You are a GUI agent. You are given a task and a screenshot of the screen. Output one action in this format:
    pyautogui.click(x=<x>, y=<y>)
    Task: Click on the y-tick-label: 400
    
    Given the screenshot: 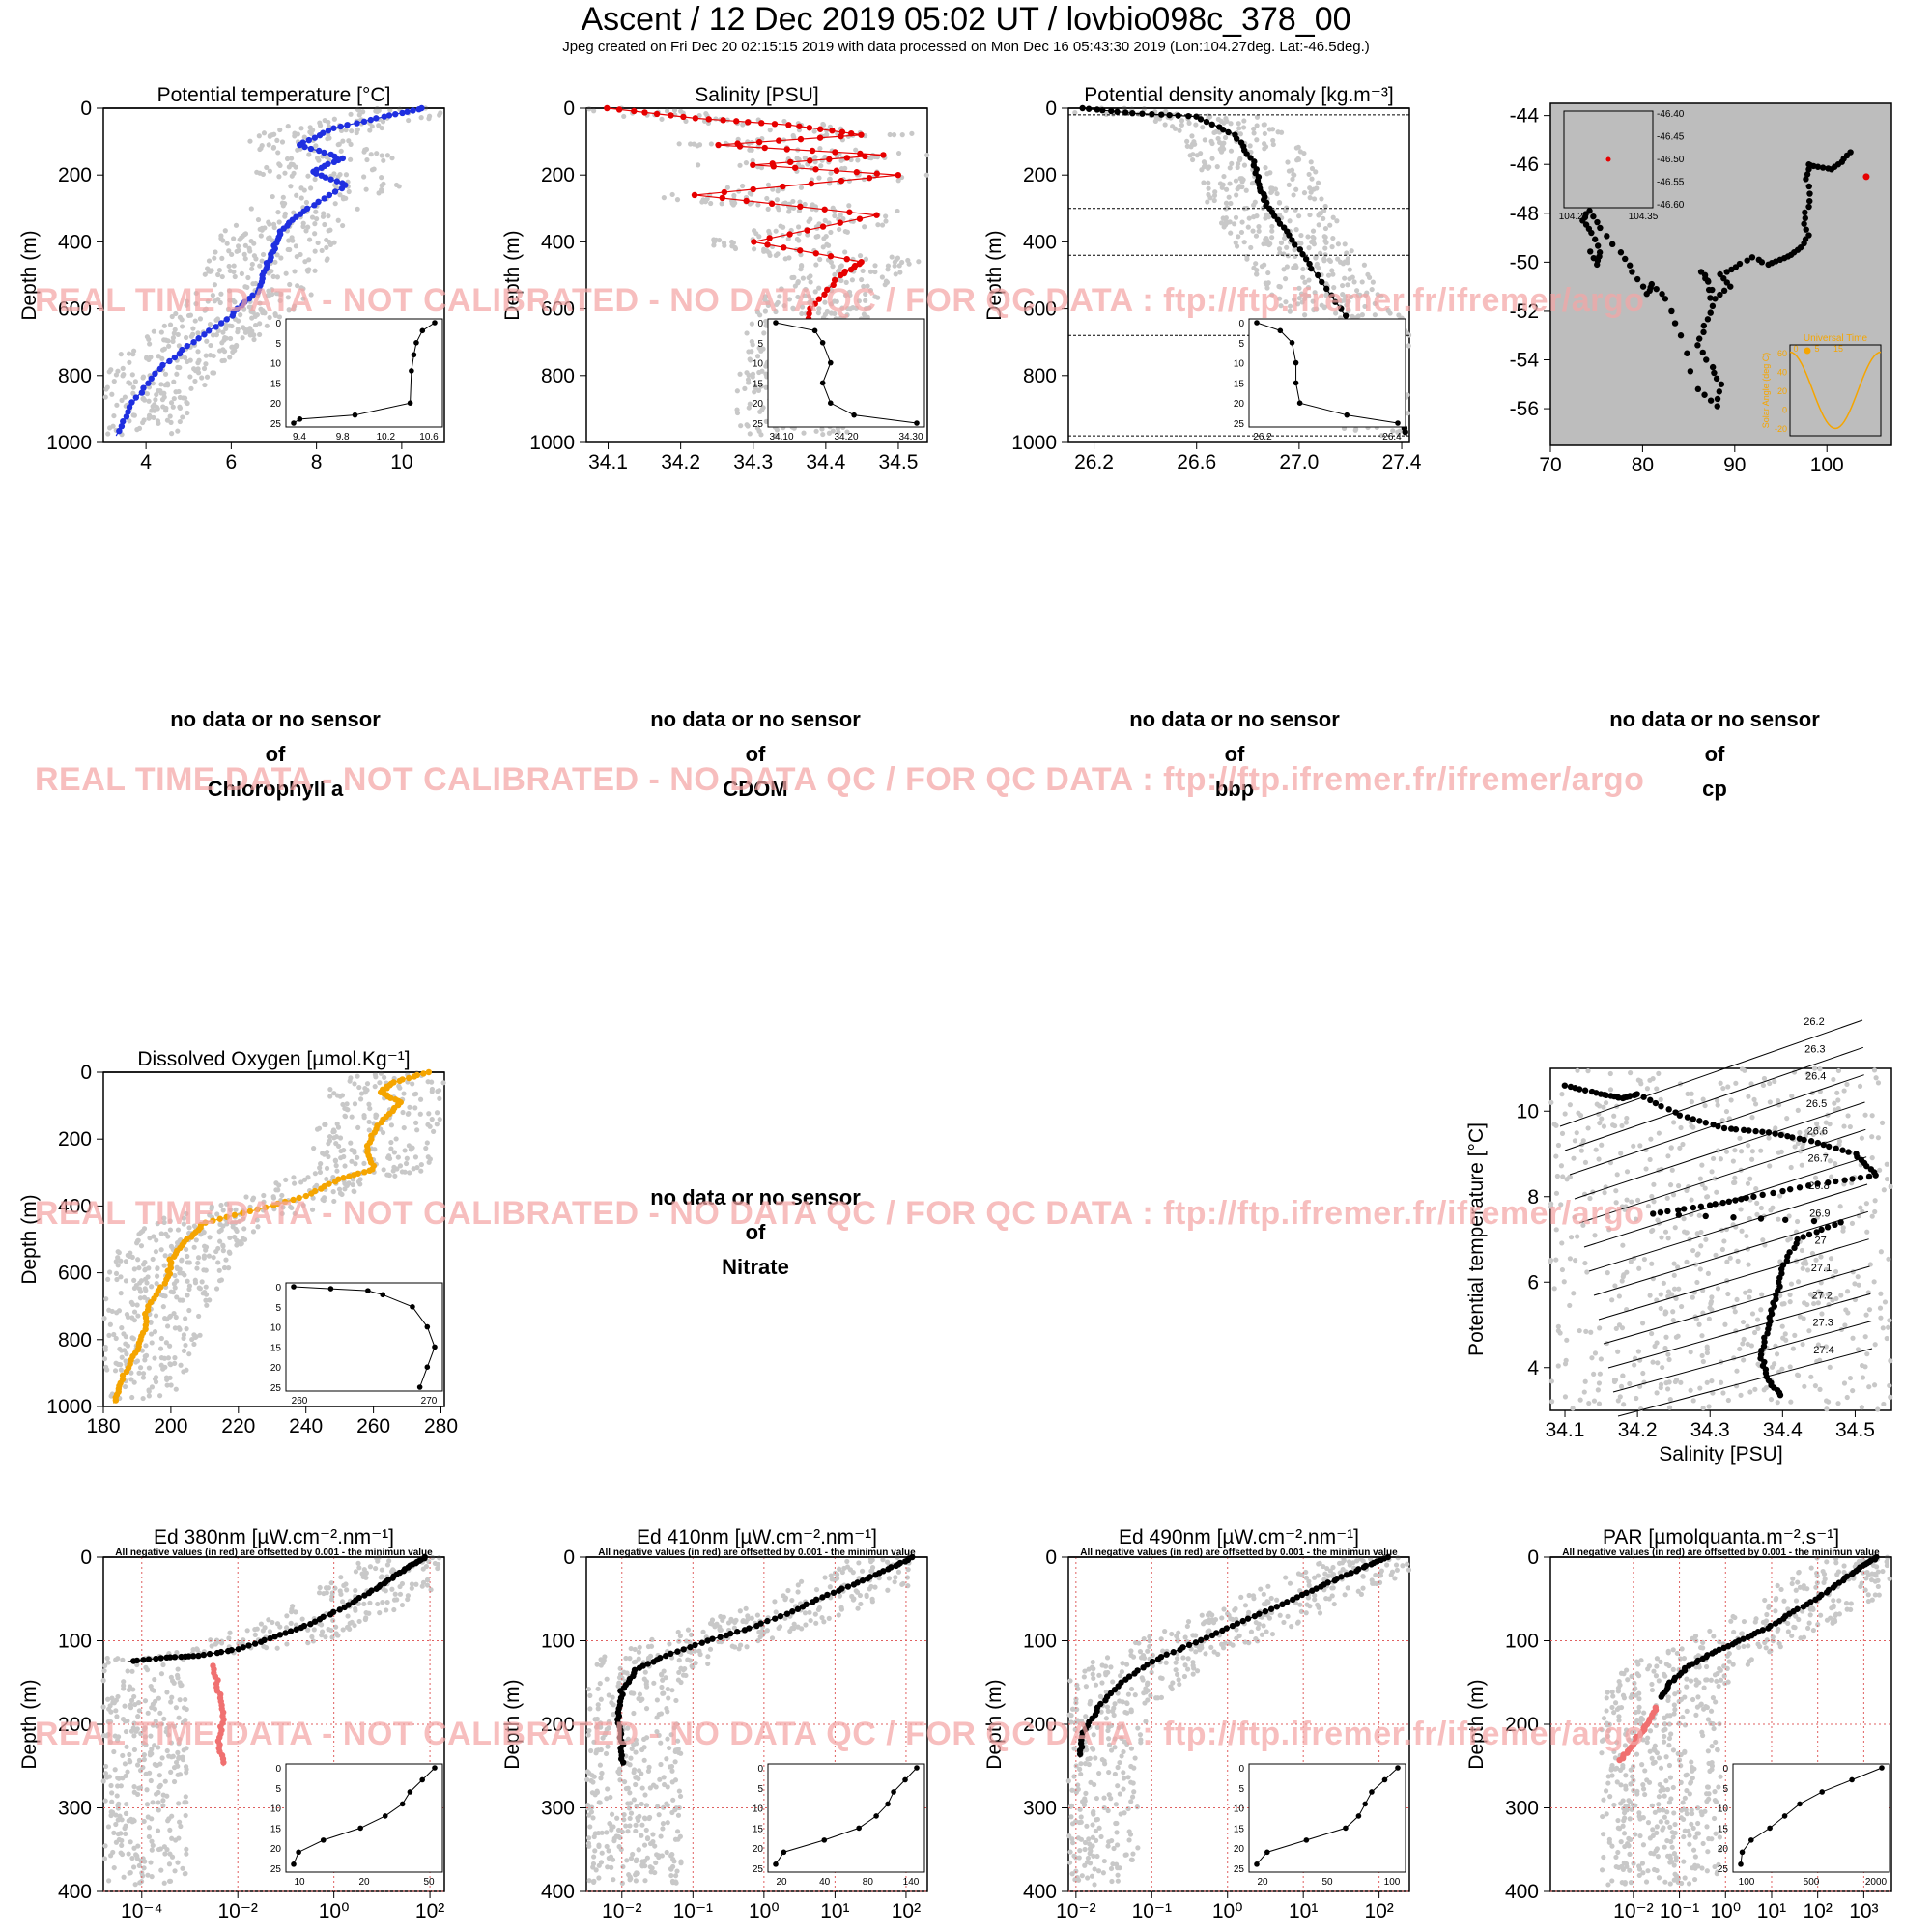 What is the action you would take?
    pyautogui.click(x=1040, y=1892)
    